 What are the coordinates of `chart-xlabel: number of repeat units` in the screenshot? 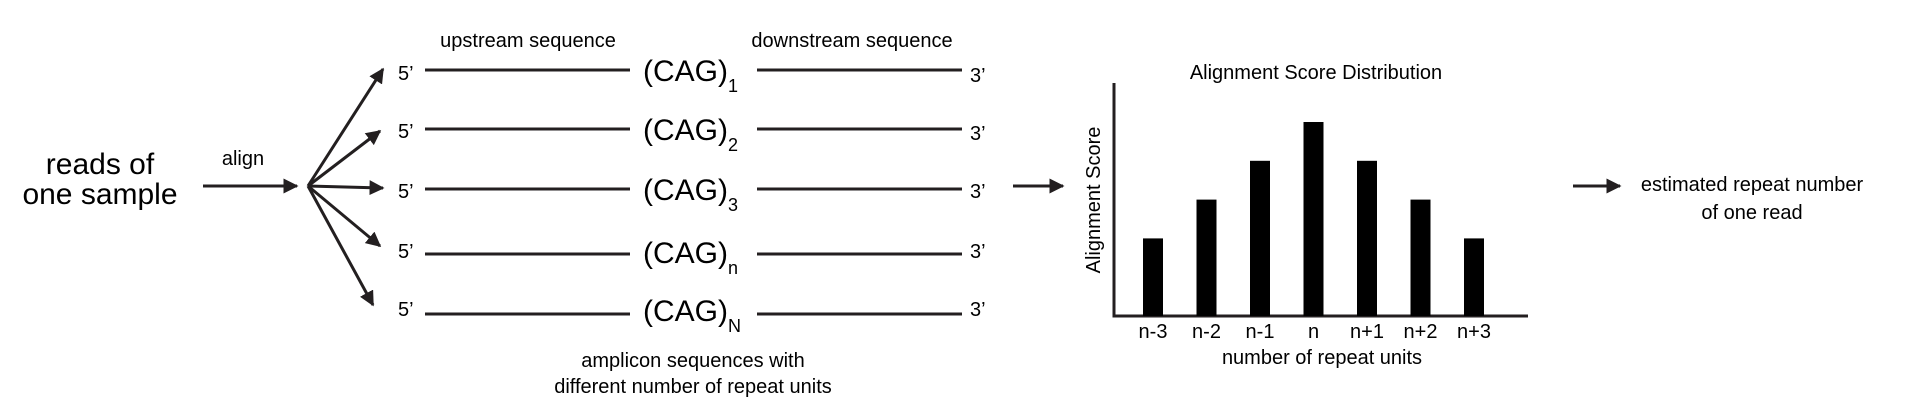 It's located at (1322, 358).